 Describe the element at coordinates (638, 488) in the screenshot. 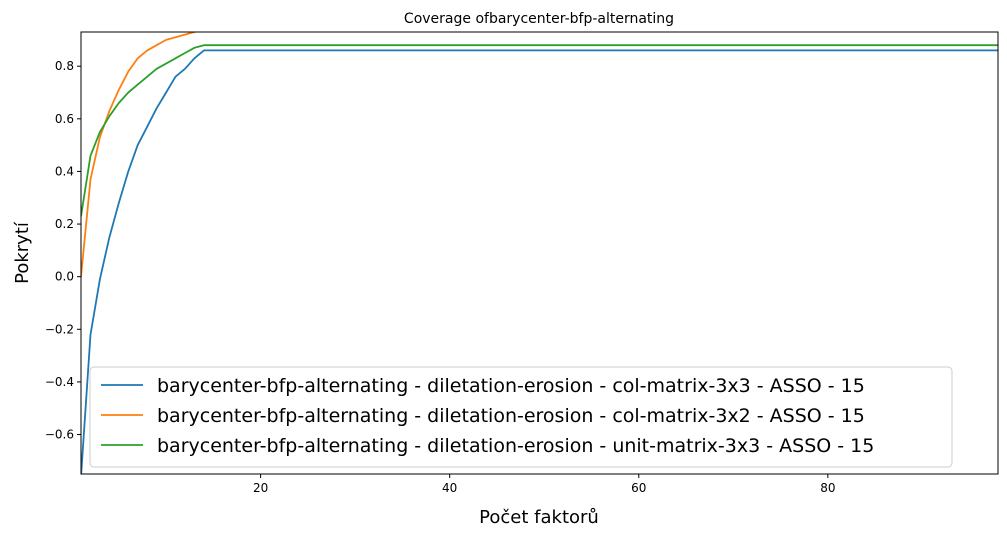

I see `x-tick-label: 60` at that location.